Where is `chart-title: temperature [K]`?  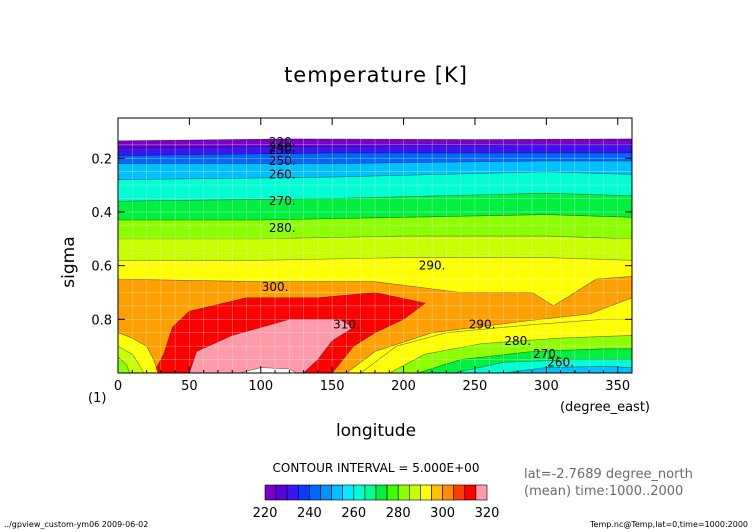
chart-title: temperature [K] is located at coordinates (376, 75).